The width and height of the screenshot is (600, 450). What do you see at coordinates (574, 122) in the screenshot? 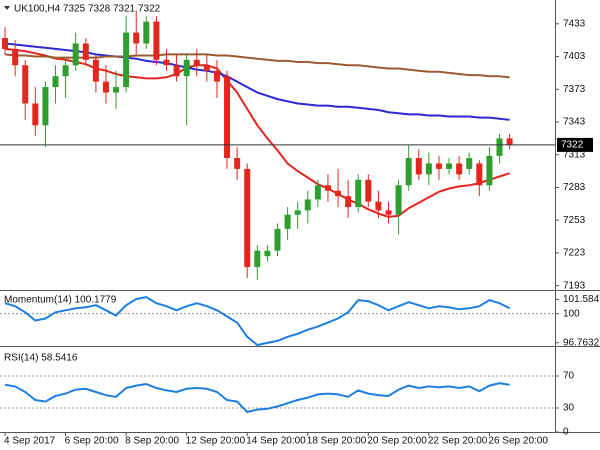
I see `y-tick-label: 7343` at bounding box center [574, 122].